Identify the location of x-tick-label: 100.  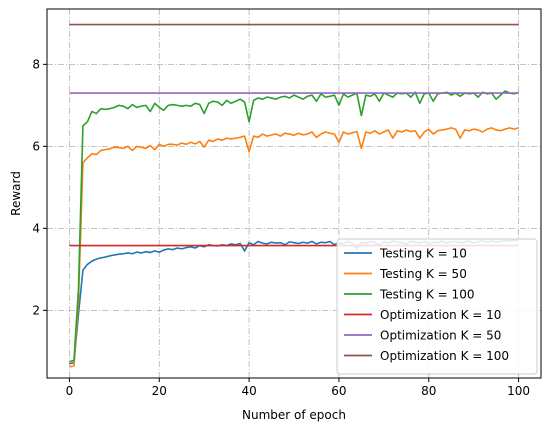
(518, 391).